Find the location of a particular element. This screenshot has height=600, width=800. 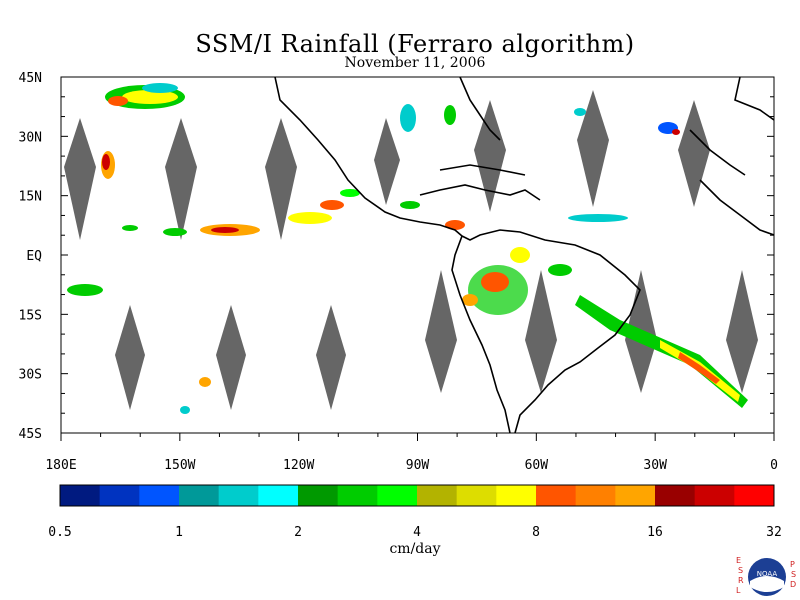

colorbar is located at coordinates (417, 495).